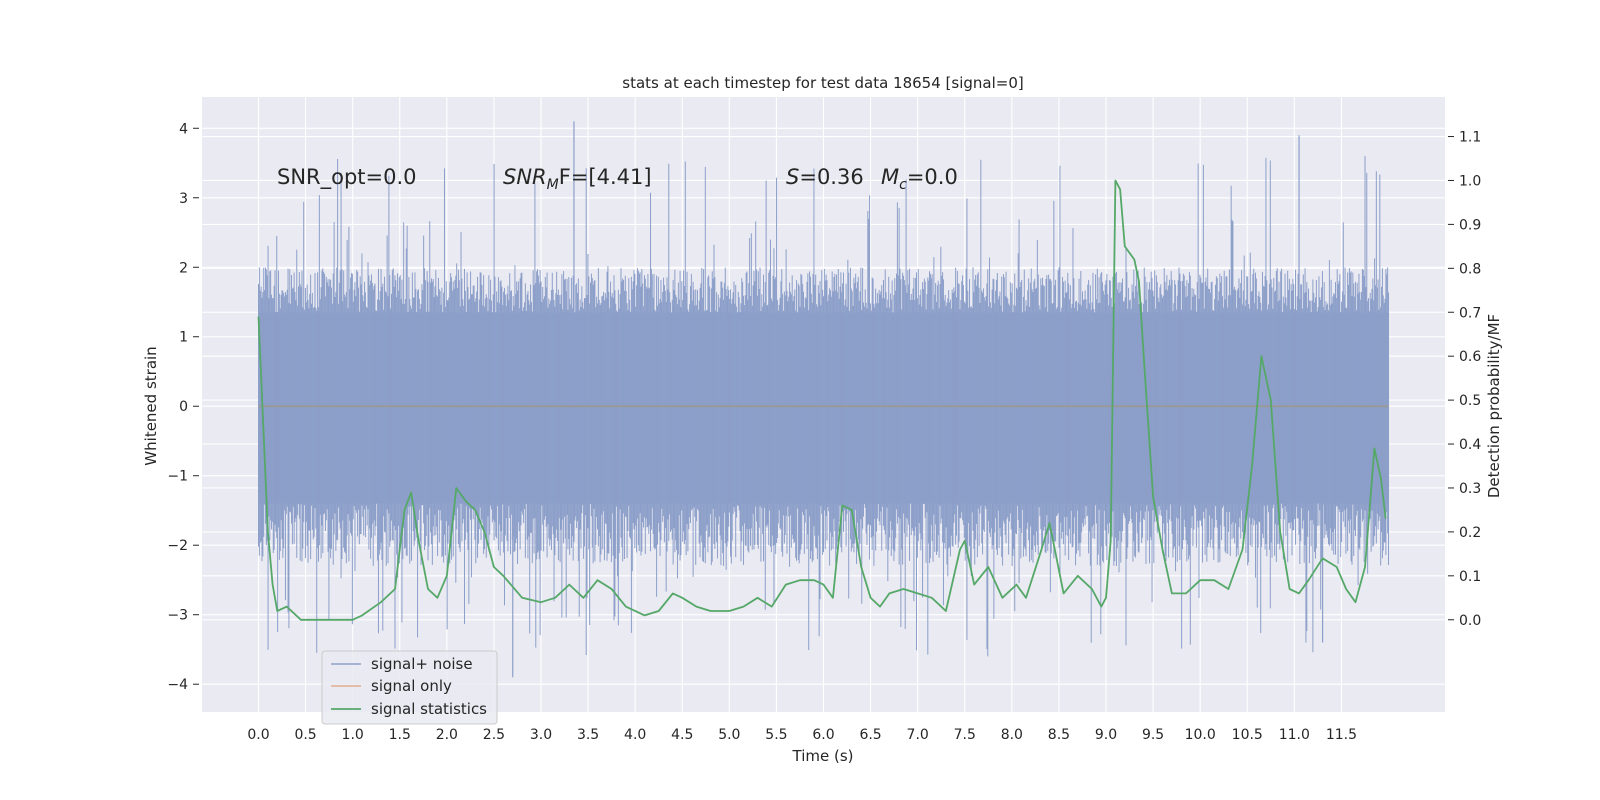 Image resolution: width=1600 pixels, height=800 pixels. What do you see at coordinates (588, 735) in the screenshot?
I see `x-tick-label: 3.5` at bounding box center [588, 735].